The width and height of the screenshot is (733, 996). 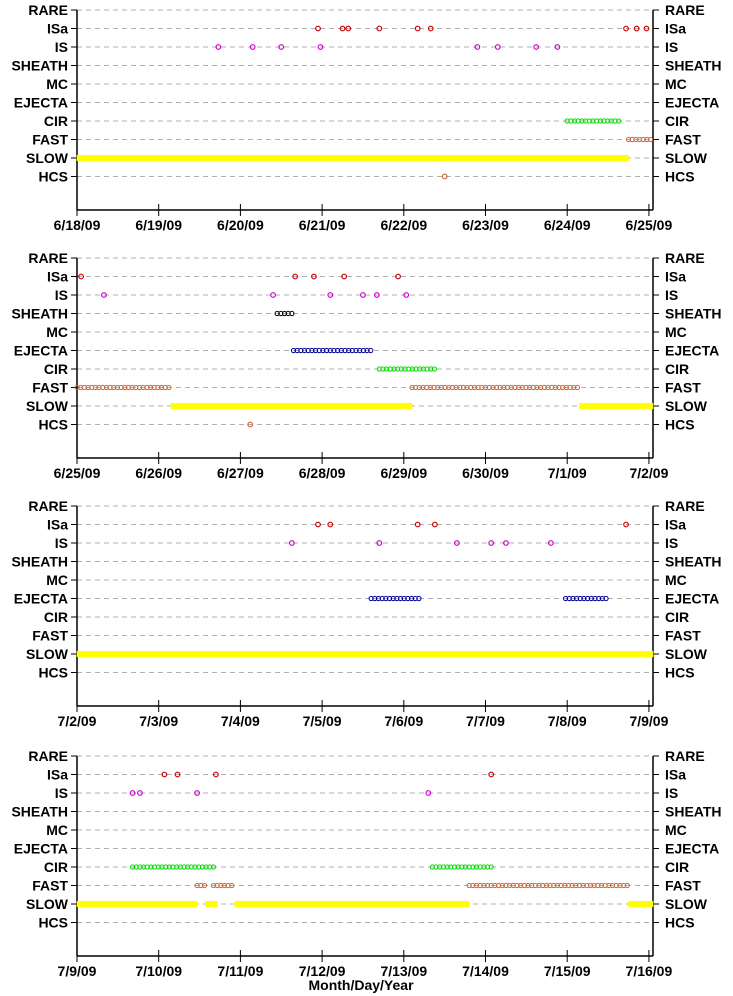 I want to click on panel-2-sheath-marker, so click(x=277, y=313).